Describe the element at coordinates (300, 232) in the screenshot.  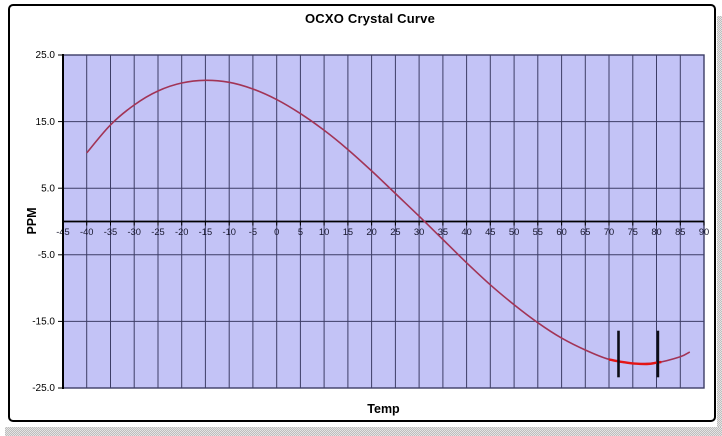
I see `svg-text: 5` at that location.